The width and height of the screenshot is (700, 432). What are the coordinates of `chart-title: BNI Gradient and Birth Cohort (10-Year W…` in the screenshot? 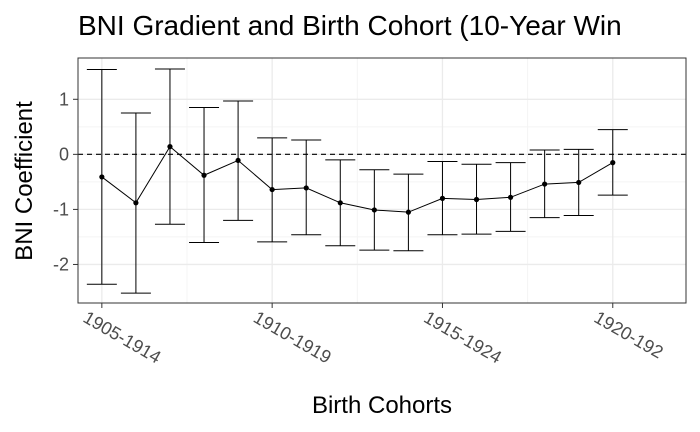 It's located at (350, 25).